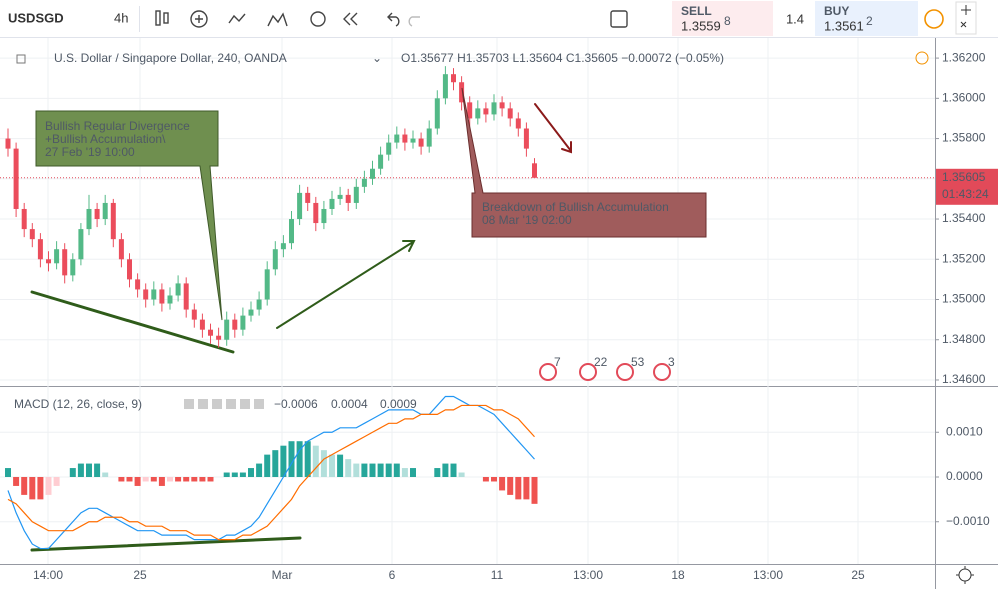 The image size is (998, 594). Describe the element at coordinates (349, 404) in the screenshot. I see `macd-value: 0.0004` at that location.